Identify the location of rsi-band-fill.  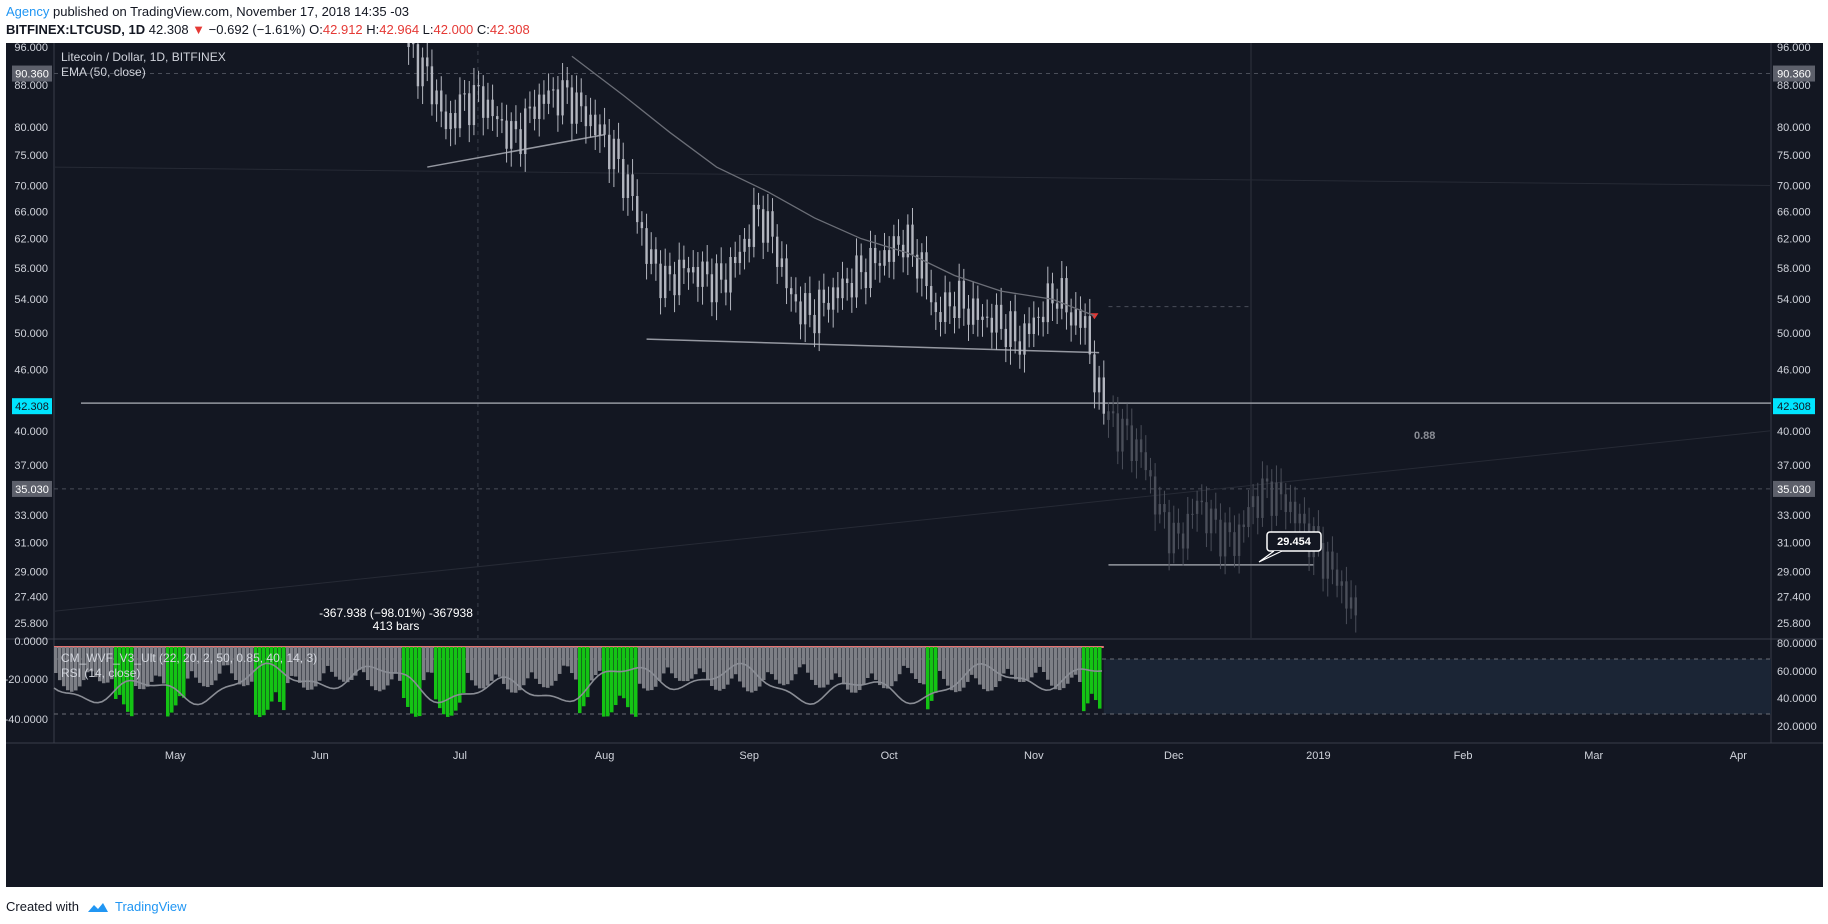
(1437, 686).